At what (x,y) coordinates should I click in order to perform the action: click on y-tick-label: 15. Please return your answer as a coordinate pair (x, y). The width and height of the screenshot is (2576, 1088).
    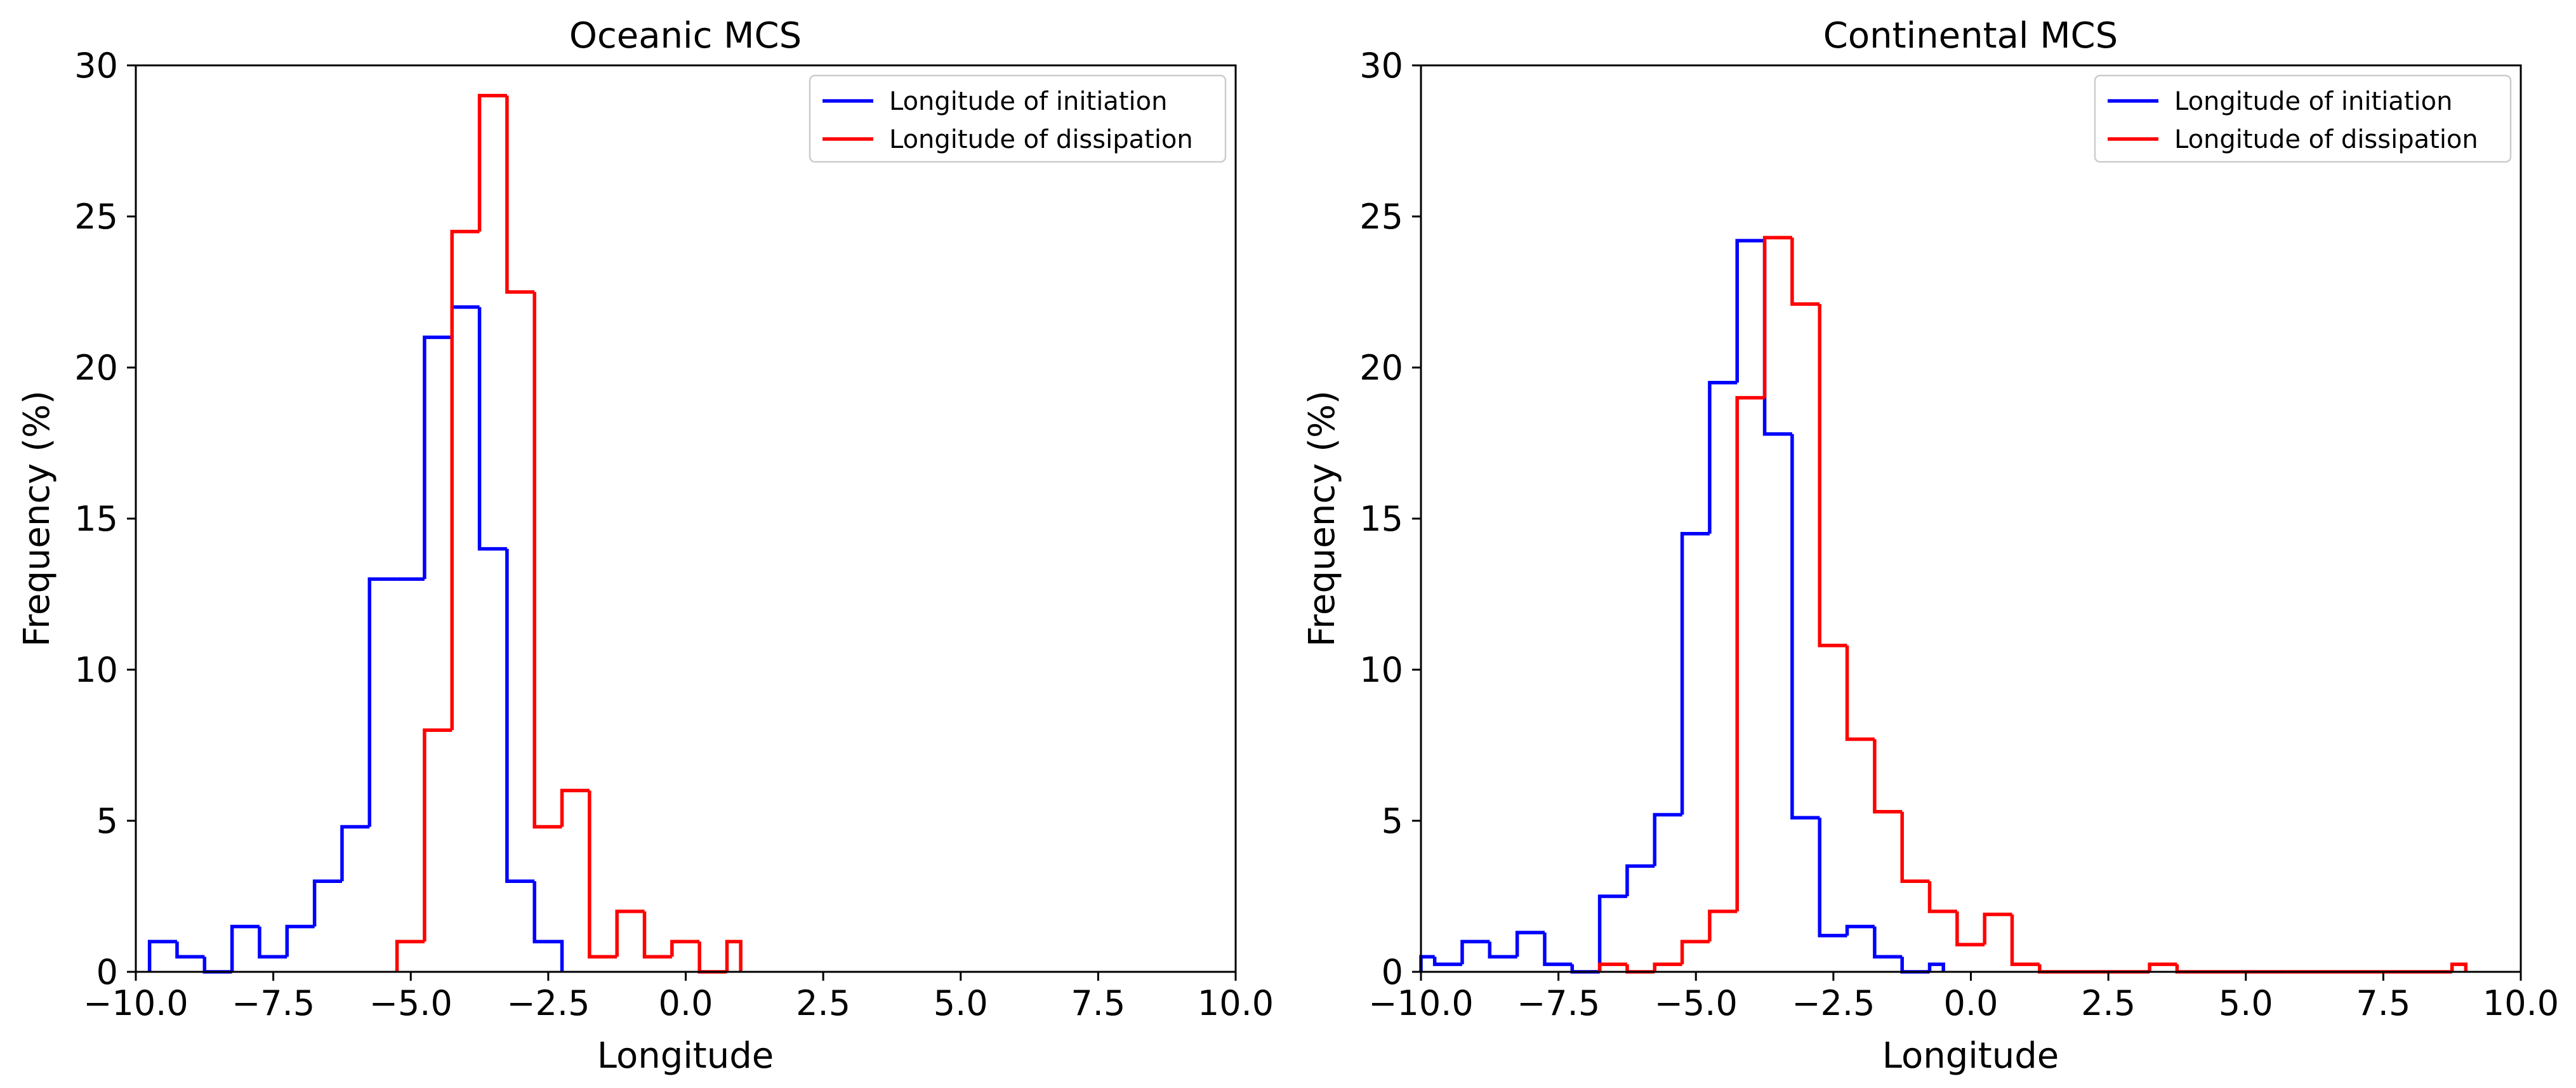
    Looking at the image, I should click on (1381, 519).